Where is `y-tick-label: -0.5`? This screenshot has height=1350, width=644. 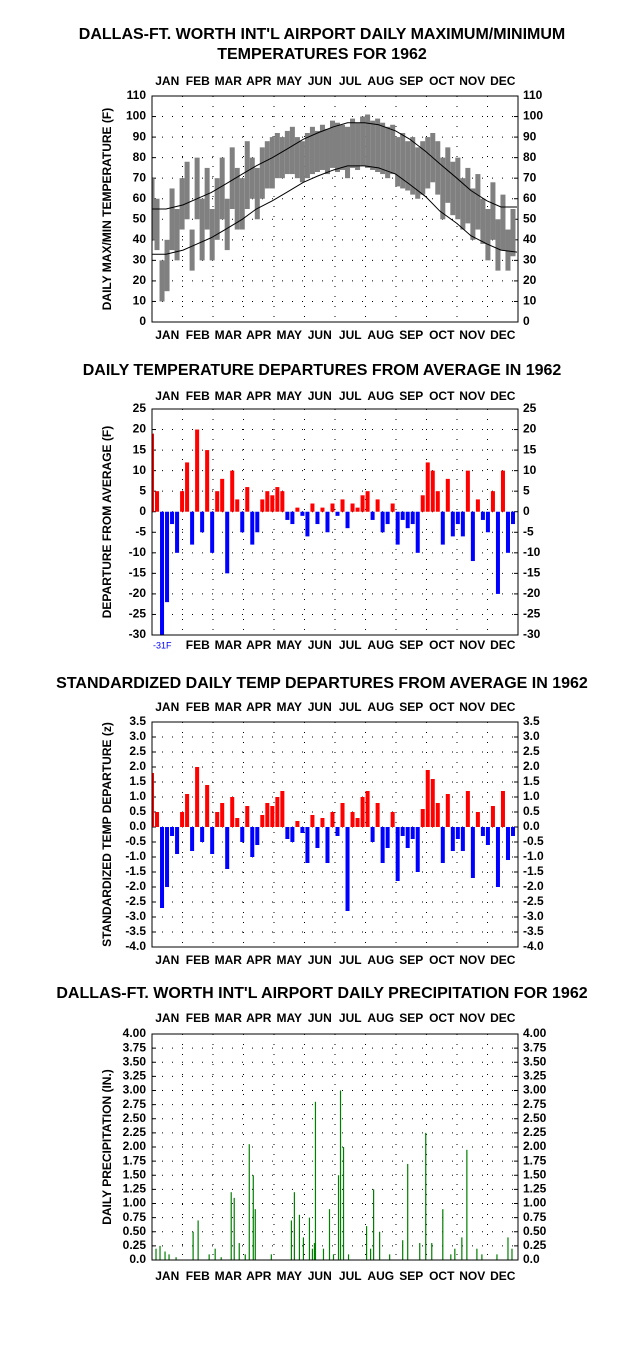
y-tick-label: -0.5 is located at coordinates (135, 841).